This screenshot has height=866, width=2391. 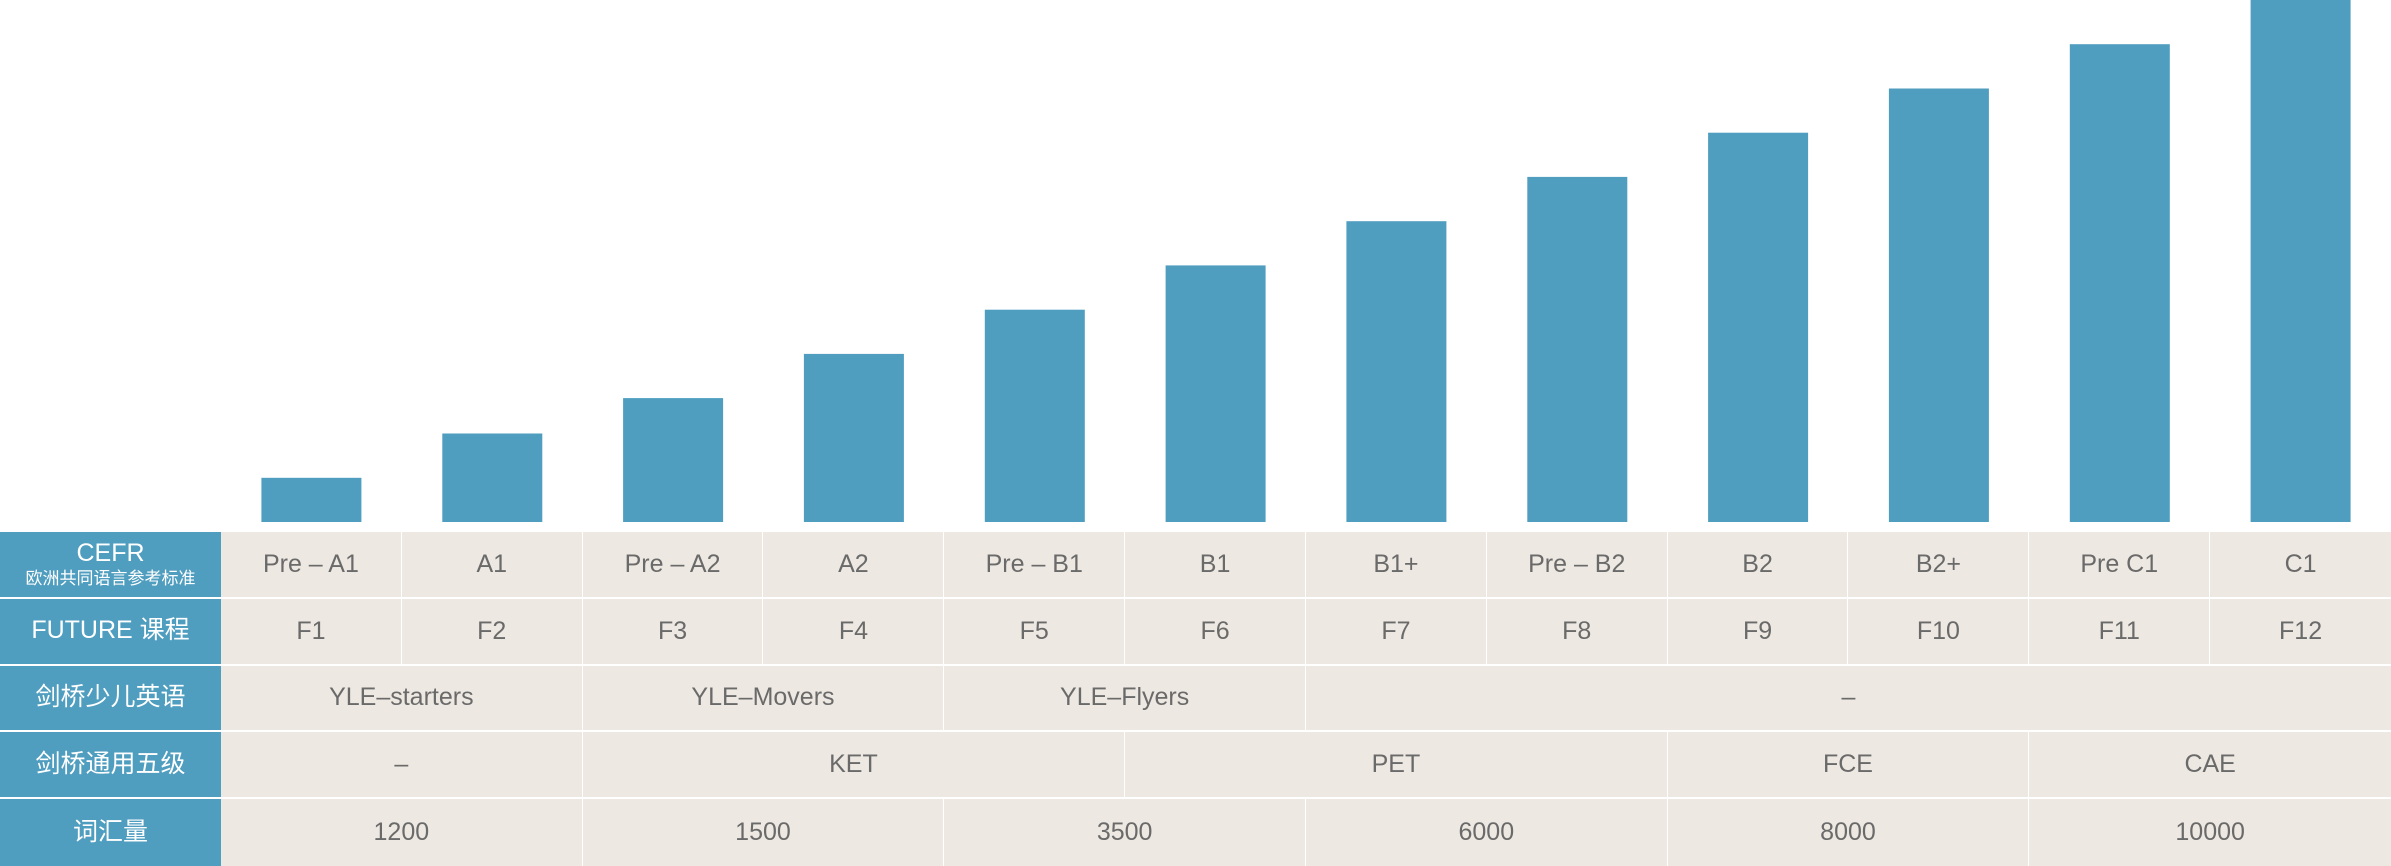 I want to click on table-cell: Pre C1, so click(x=2120, y=565).